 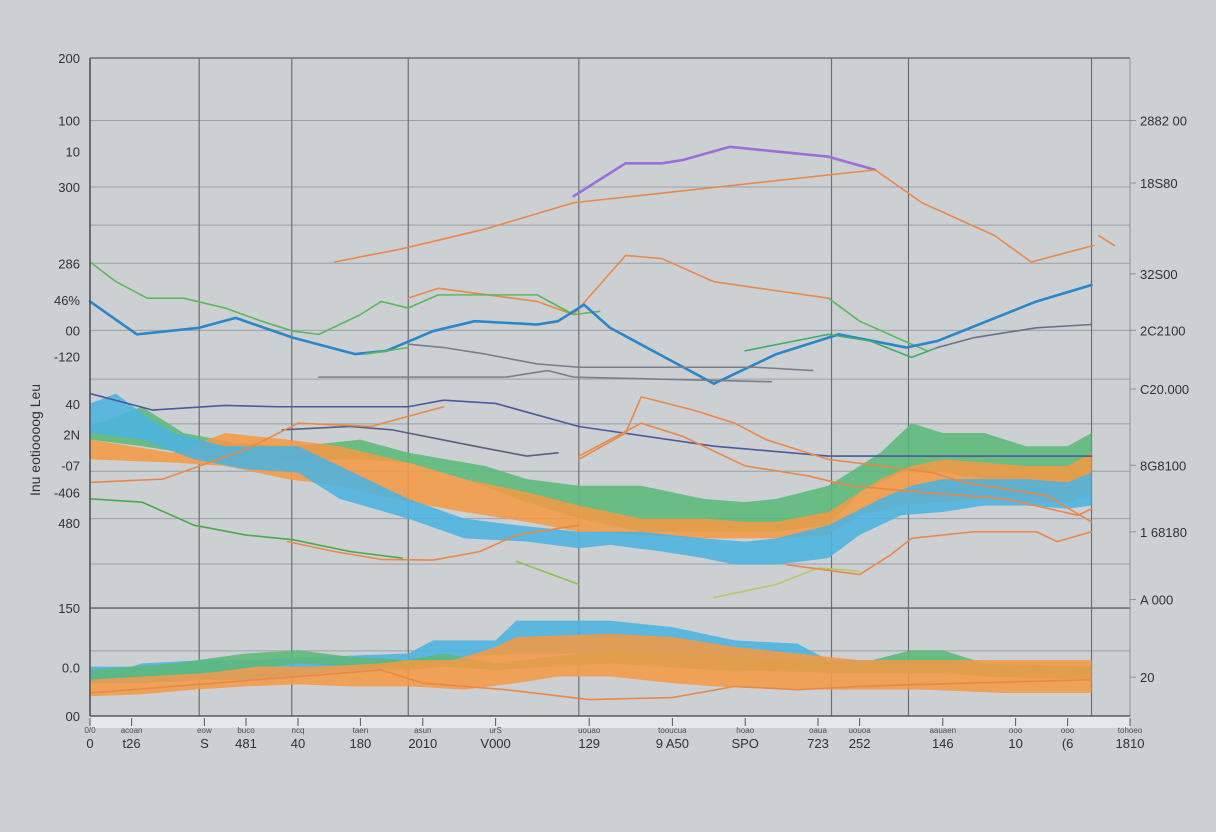 What do you see at coordinates (69, 608) in the screenshot?
I see `y-tick-left-label: 150` at bounding box center [69, 608].